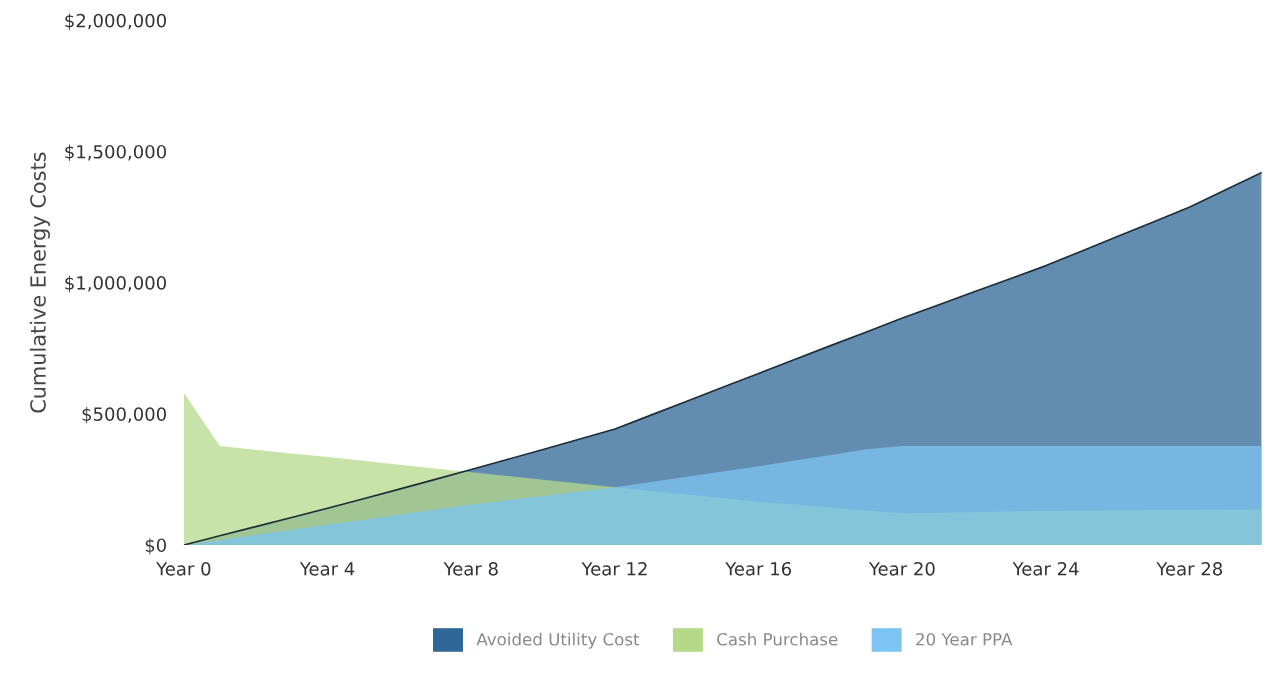 This screenshot has width=1268, height=677. Describe the element at coordinates (964, 639) in the screenshot. I see `legend-label: 20 Year PPA` at that location.